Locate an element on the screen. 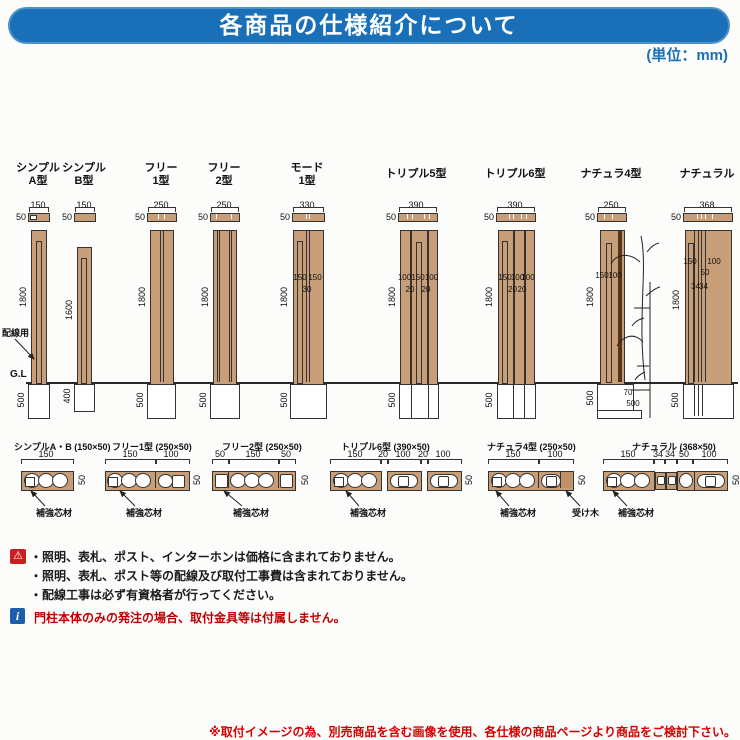 This screenshot has height=740, width=740. inner-dim: 20 is located at coordinates (426, 289).